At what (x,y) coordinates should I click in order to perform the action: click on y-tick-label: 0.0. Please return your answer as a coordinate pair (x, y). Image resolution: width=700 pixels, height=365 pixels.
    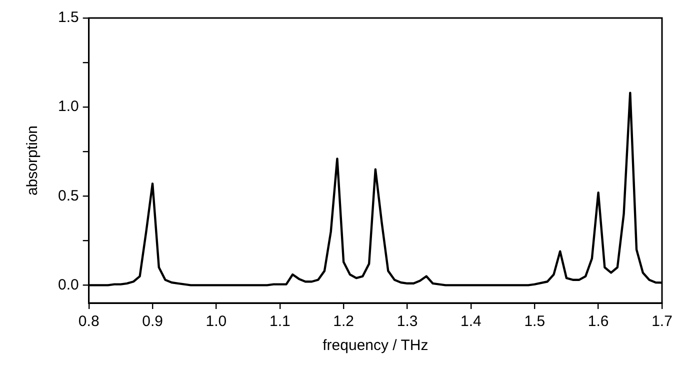
    Looking at the image, I should click on (68, 285).